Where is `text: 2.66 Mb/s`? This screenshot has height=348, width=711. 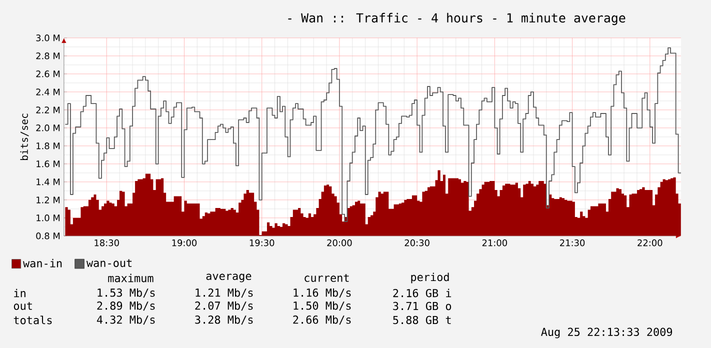 text: 2.66 Mb/s is located at coordinates (322, 320).